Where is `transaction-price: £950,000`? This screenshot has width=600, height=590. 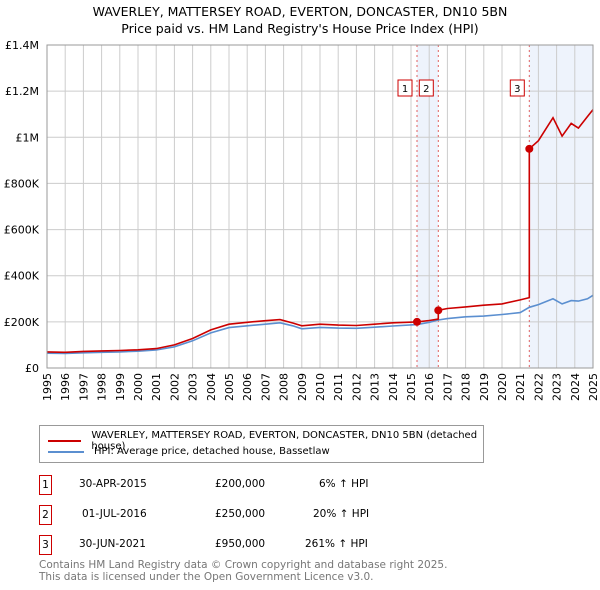 transaction-price: £950,000 is located at coordinates (240, 544).